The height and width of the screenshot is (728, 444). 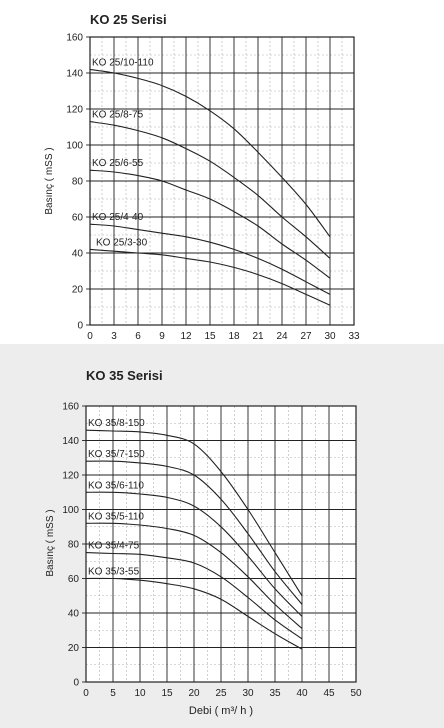 I want to click on x-tick-label: 6, so click(x=138, y=336).